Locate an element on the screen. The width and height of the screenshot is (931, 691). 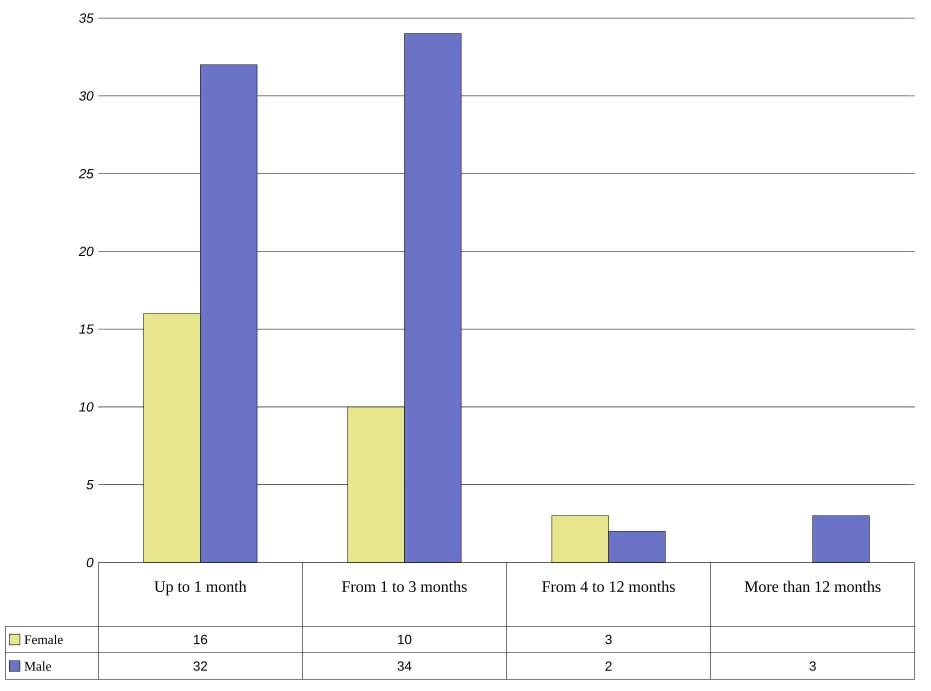
x-tick-label: From 4 to 12 months is located at coordinates (608, 586).